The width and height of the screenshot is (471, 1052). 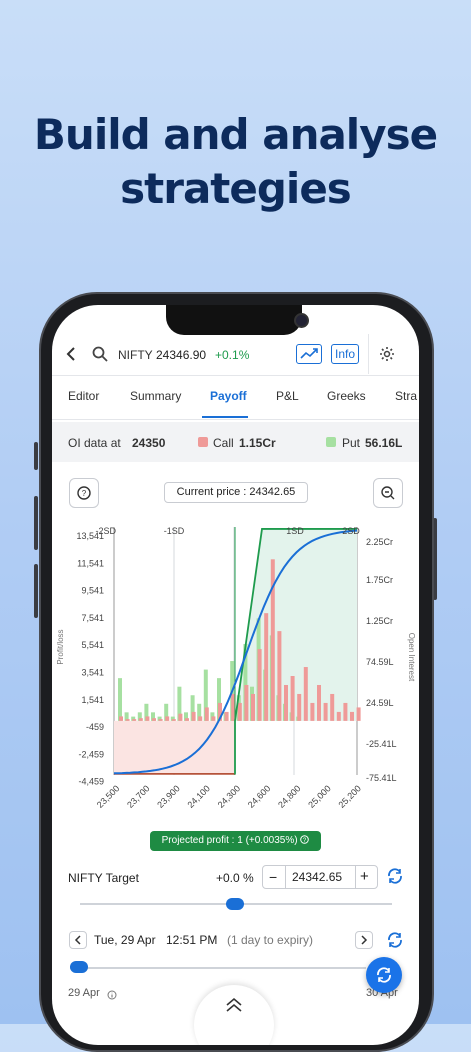 What do you see at coordinates (192, 940) in the screenshot?
I see `time-value: 12:51 PM` at bounding box center [192, 940].